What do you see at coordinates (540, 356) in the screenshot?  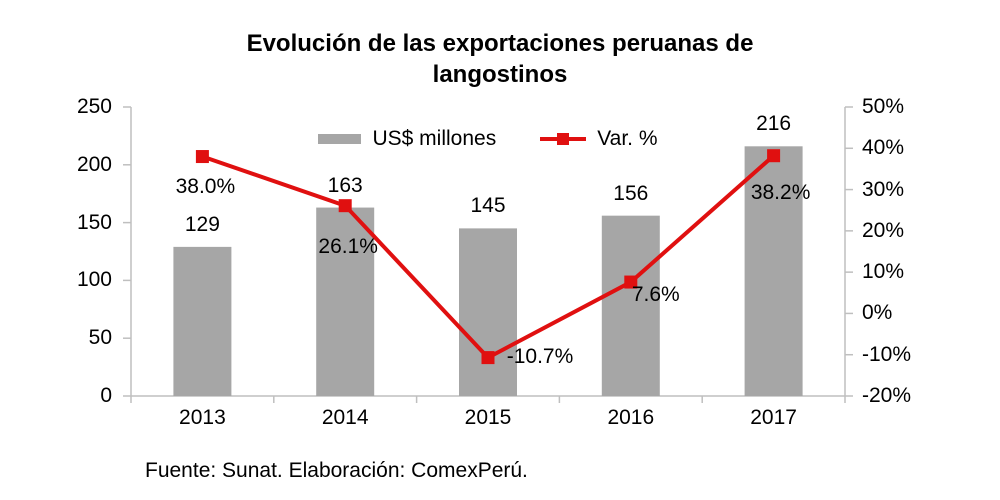 I see `variation-value-label: -10.7%` at bounding box center [540, 356].